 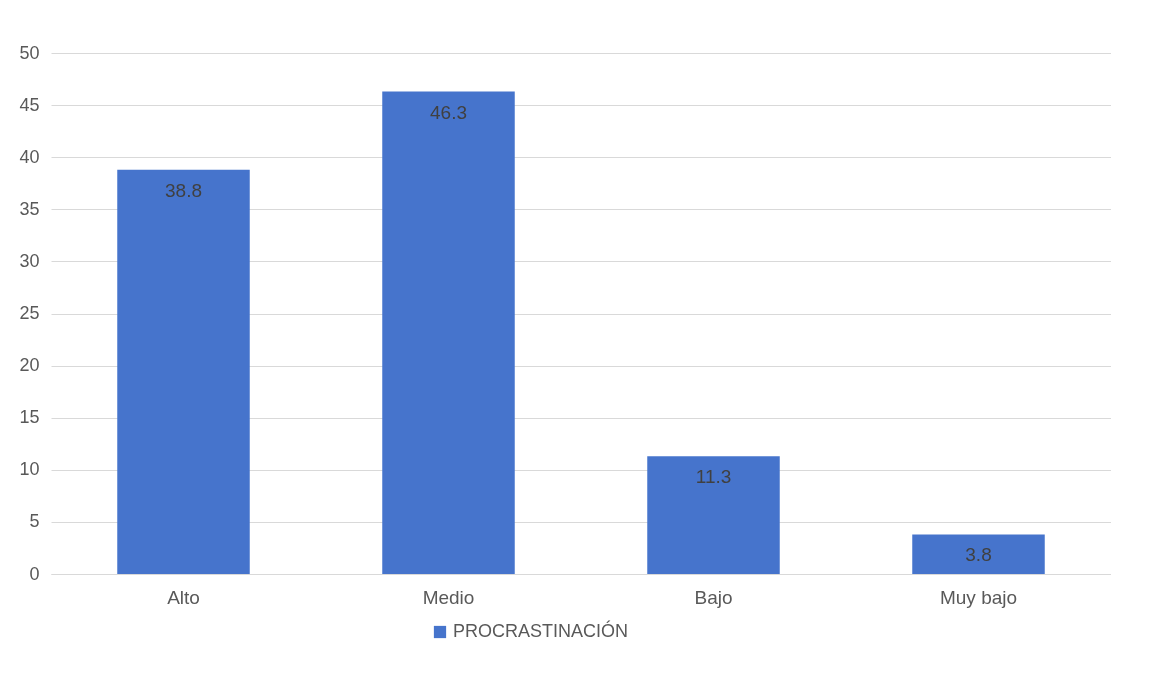 What do you see at coordinates (713, 597) in the screenshot?
I see `x-tick-label: Bajo` at bounding box center [713, 597].